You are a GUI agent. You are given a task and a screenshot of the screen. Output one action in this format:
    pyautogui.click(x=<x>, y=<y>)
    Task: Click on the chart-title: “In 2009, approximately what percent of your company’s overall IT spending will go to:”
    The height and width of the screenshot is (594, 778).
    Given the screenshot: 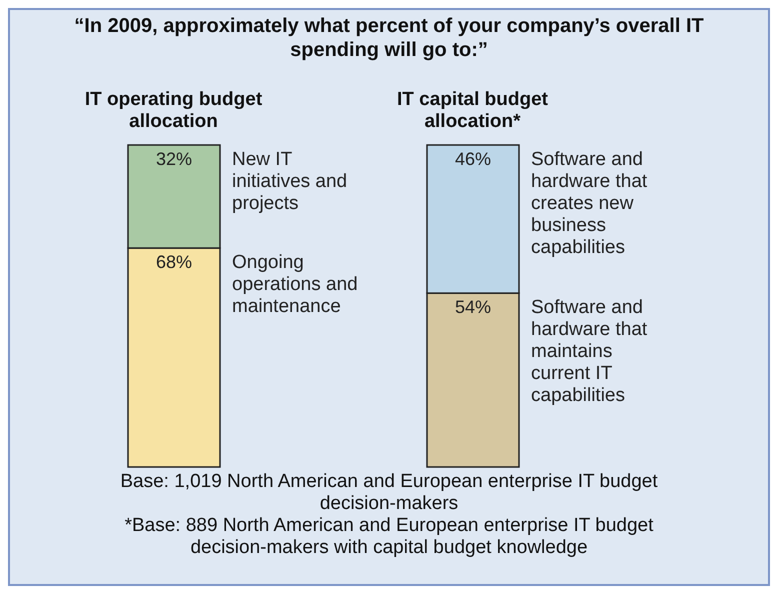 What is the action you would take?
    pyautogui.click(x=389, y=38)
    